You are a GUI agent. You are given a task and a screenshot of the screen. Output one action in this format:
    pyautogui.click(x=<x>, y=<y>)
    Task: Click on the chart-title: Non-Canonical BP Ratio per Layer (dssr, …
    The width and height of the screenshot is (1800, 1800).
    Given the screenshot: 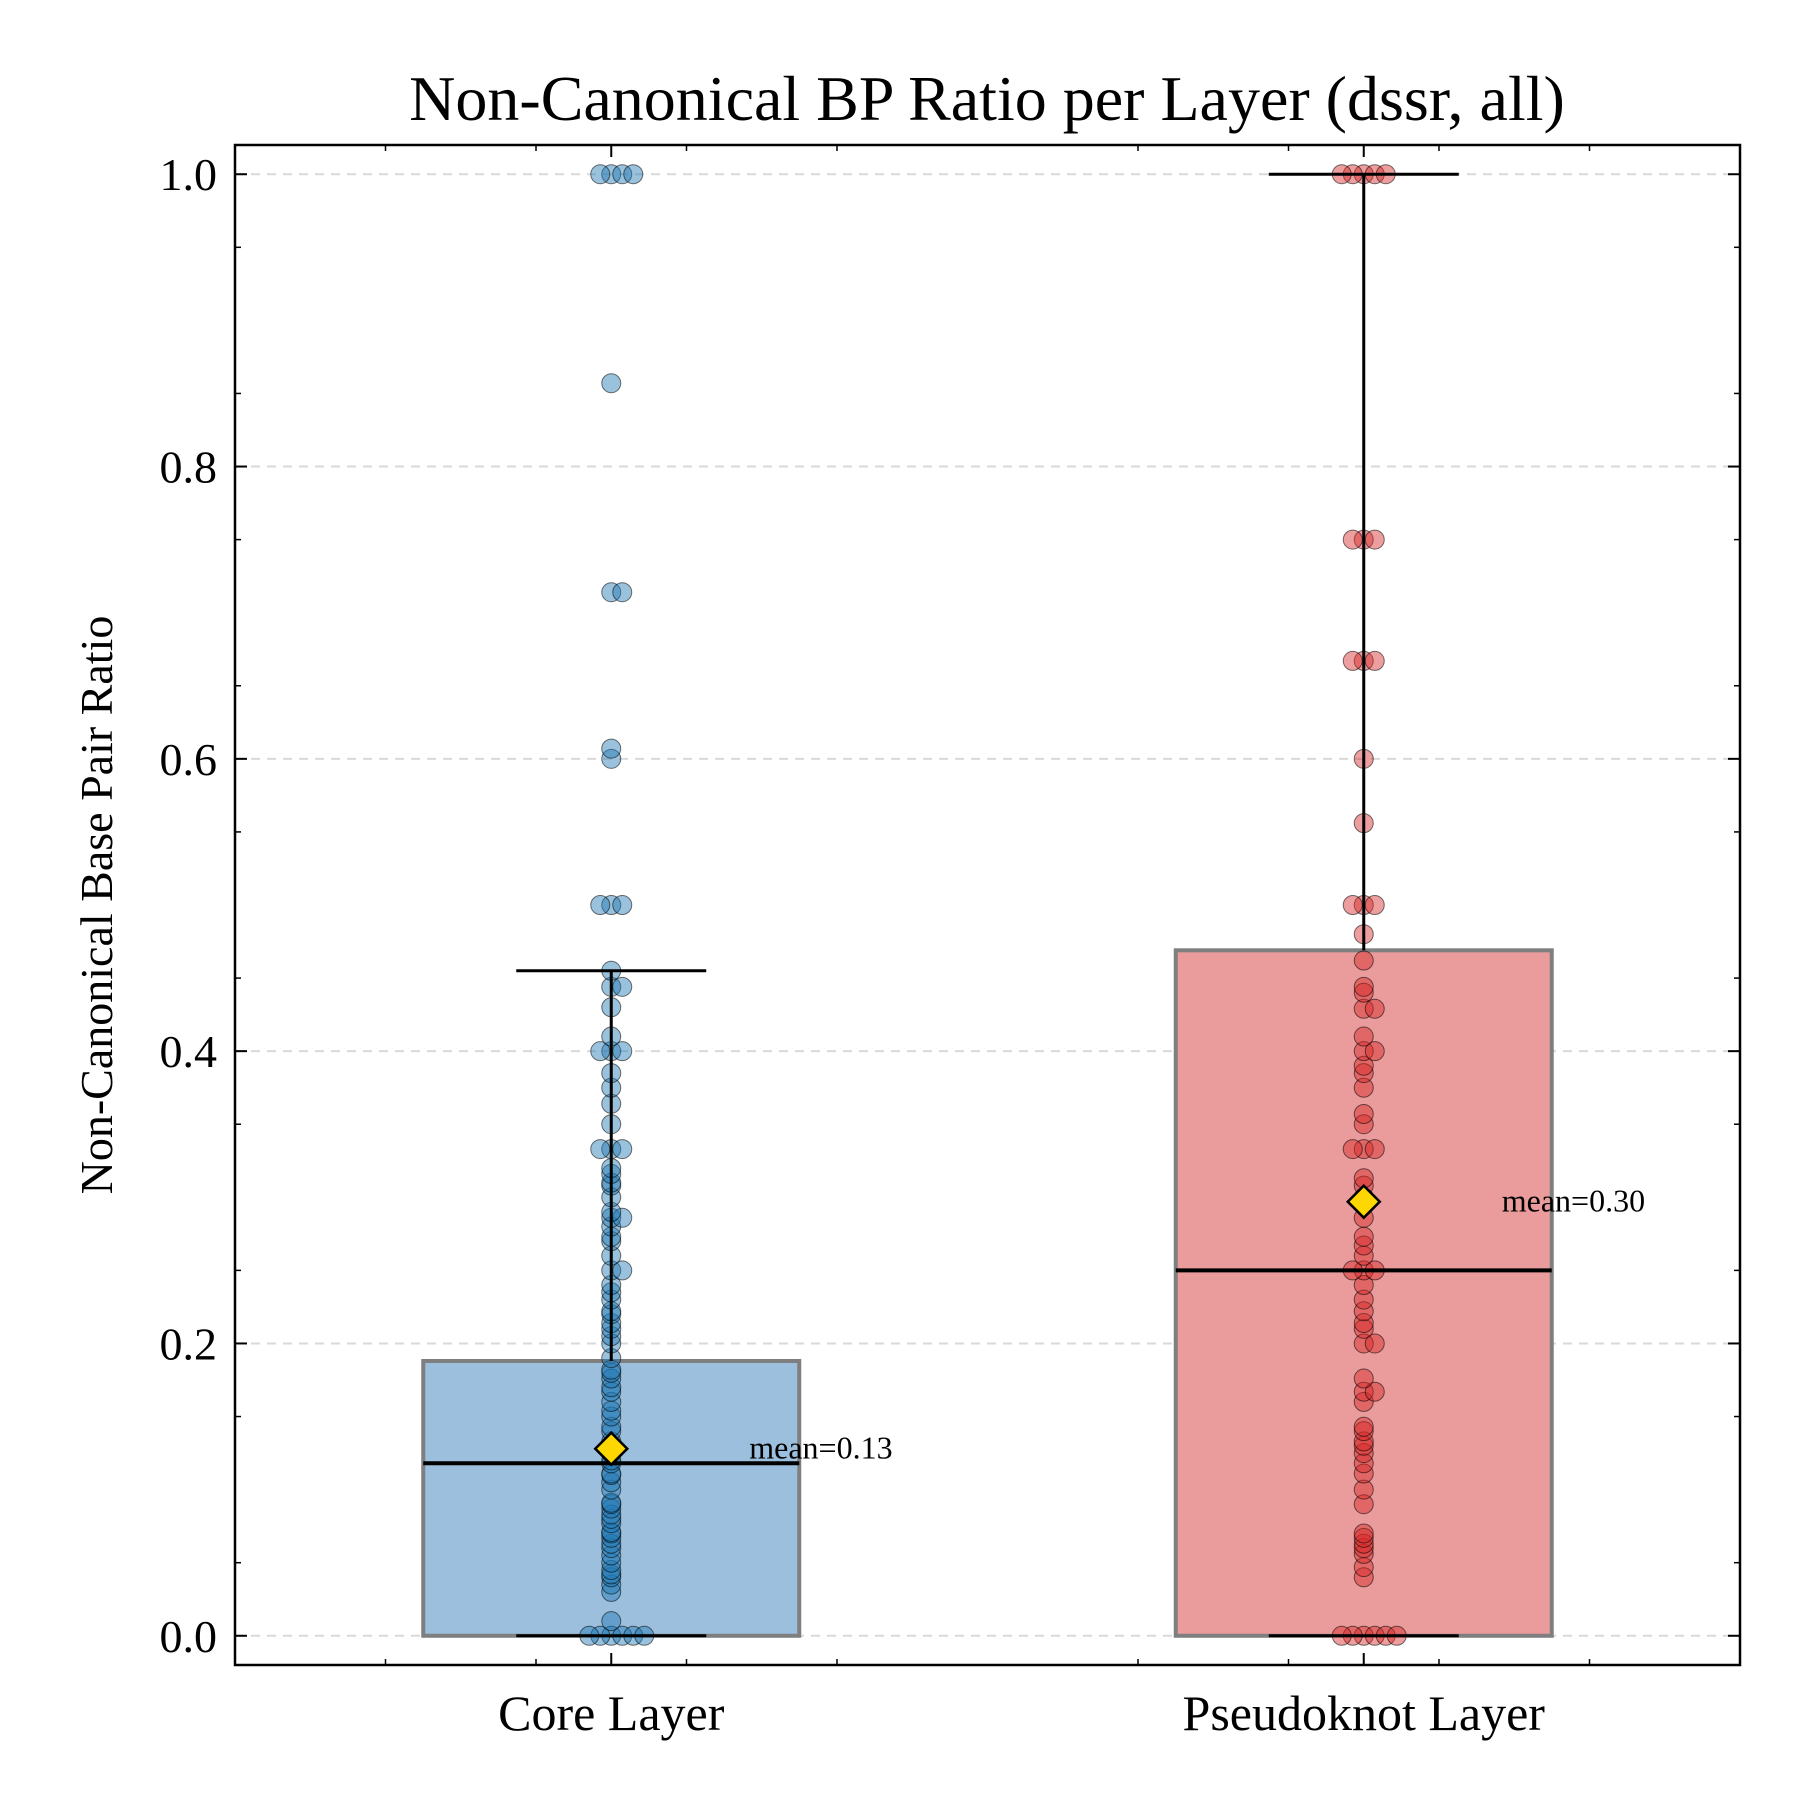 What is the action you would take?
    pyautogui.click(x=987, y=98)
    